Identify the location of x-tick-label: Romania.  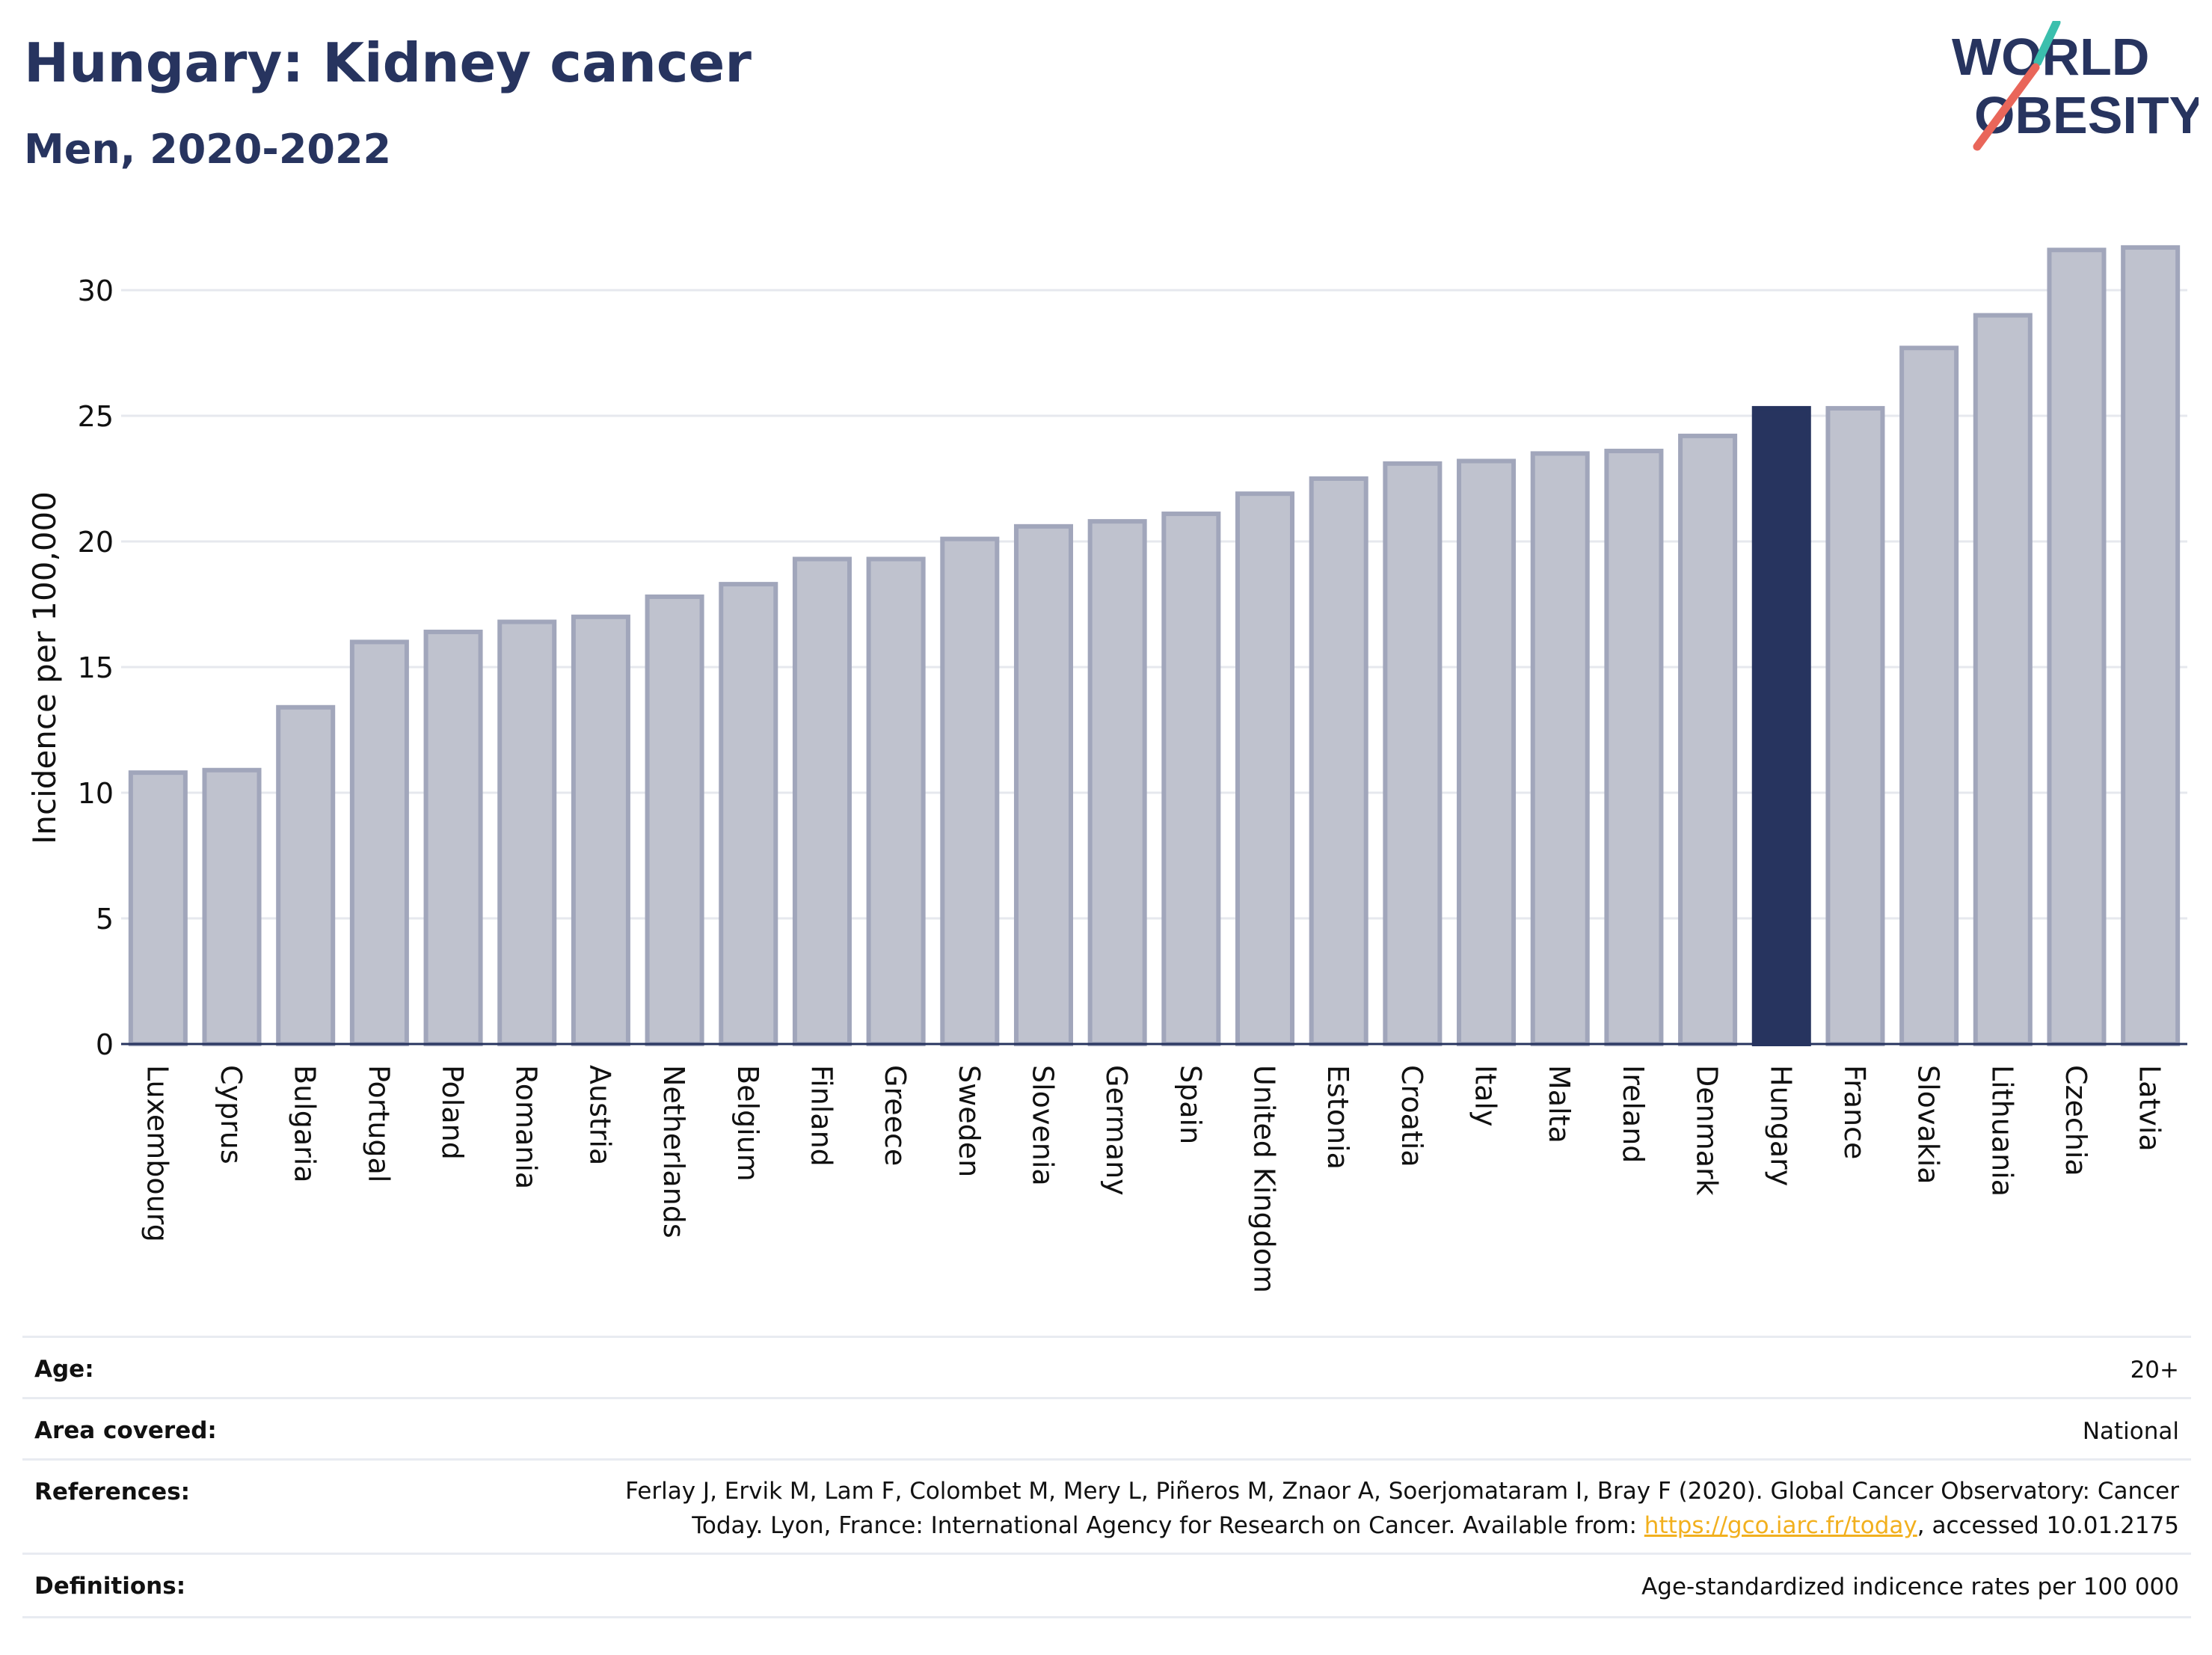
(526, 1127).